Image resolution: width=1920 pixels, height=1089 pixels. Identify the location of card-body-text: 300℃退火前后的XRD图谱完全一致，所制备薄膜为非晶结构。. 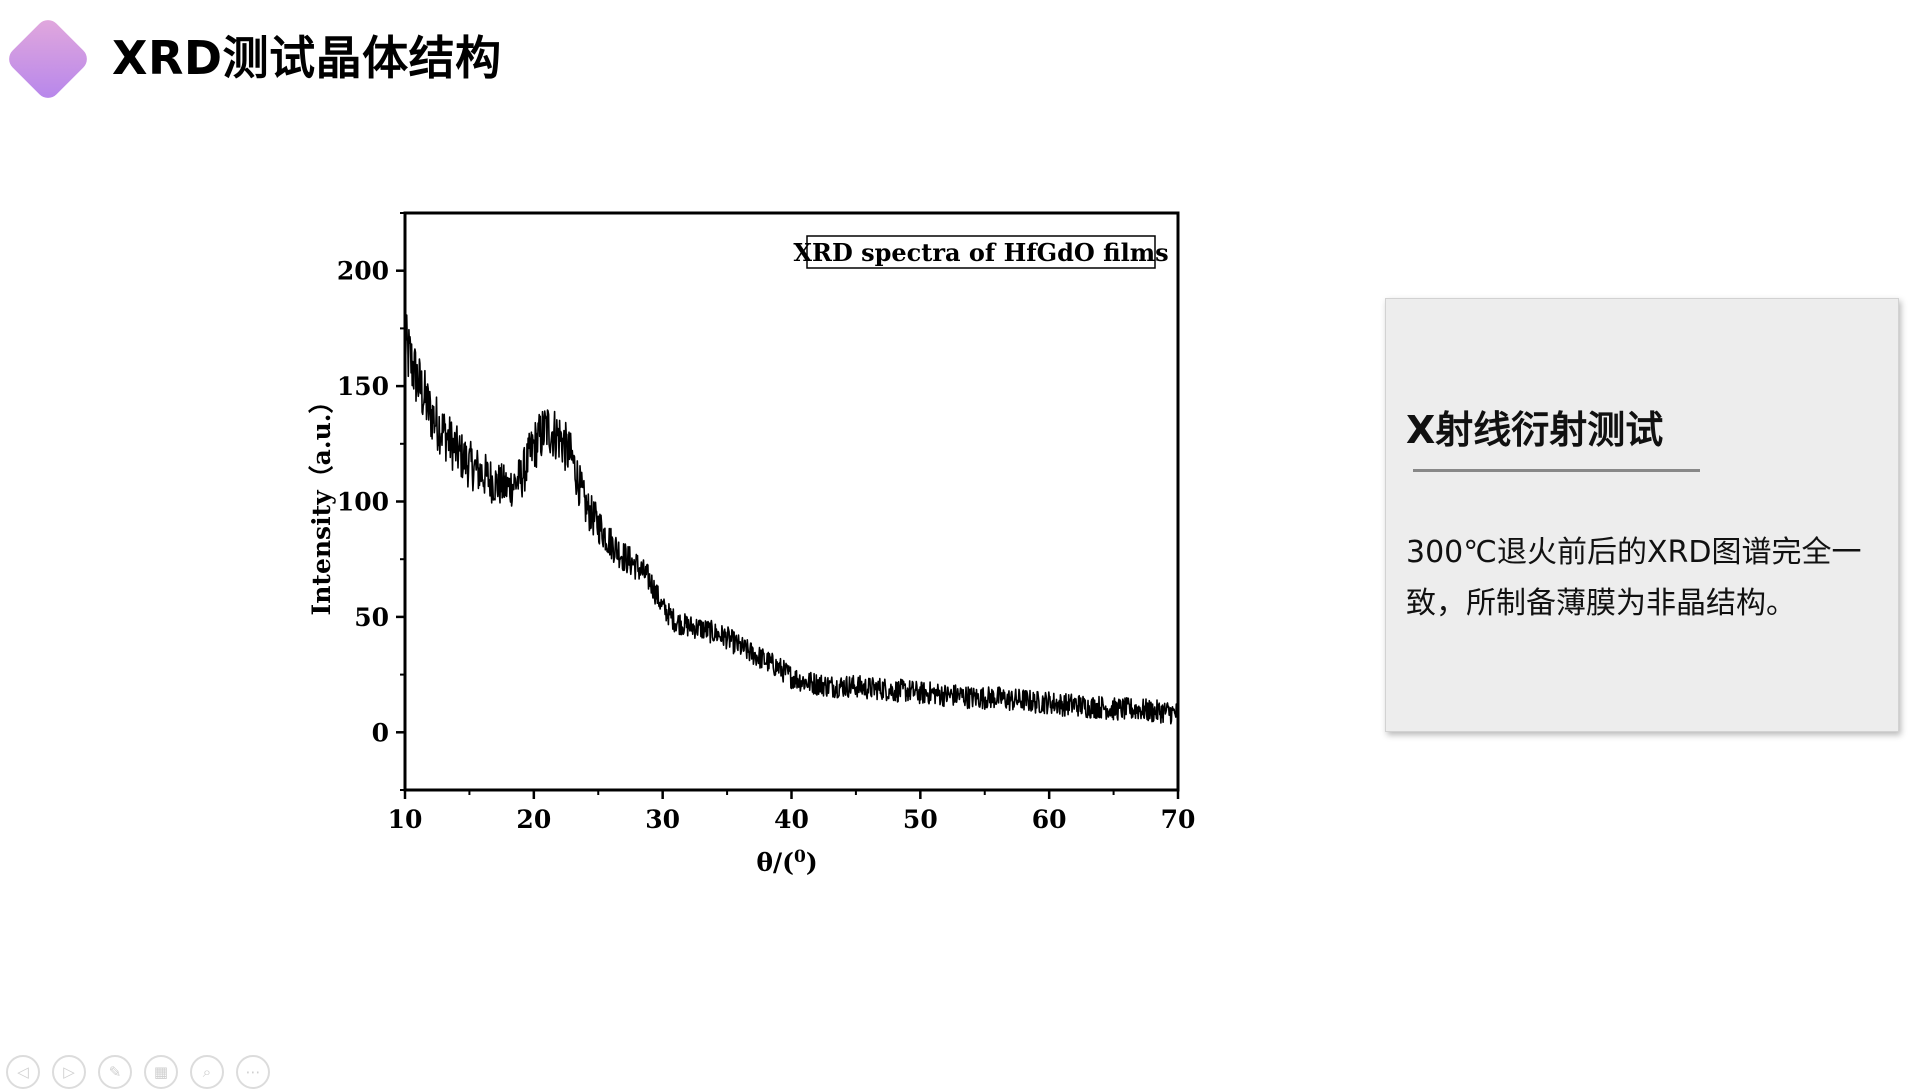
(1634, 578).